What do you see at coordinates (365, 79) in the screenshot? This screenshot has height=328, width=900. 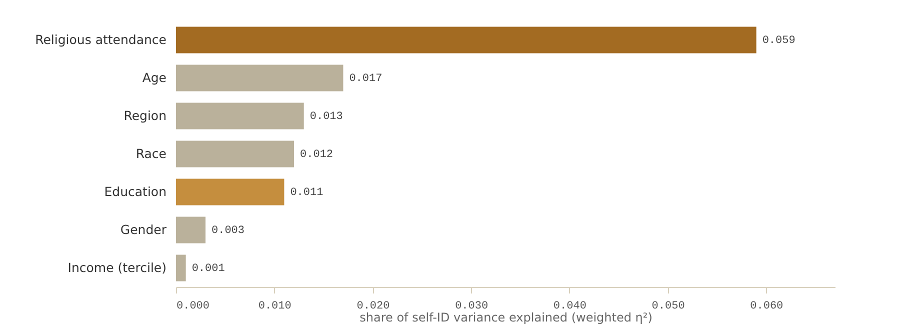 I see `data-label: 0.017` at bounding box center [365, 79].